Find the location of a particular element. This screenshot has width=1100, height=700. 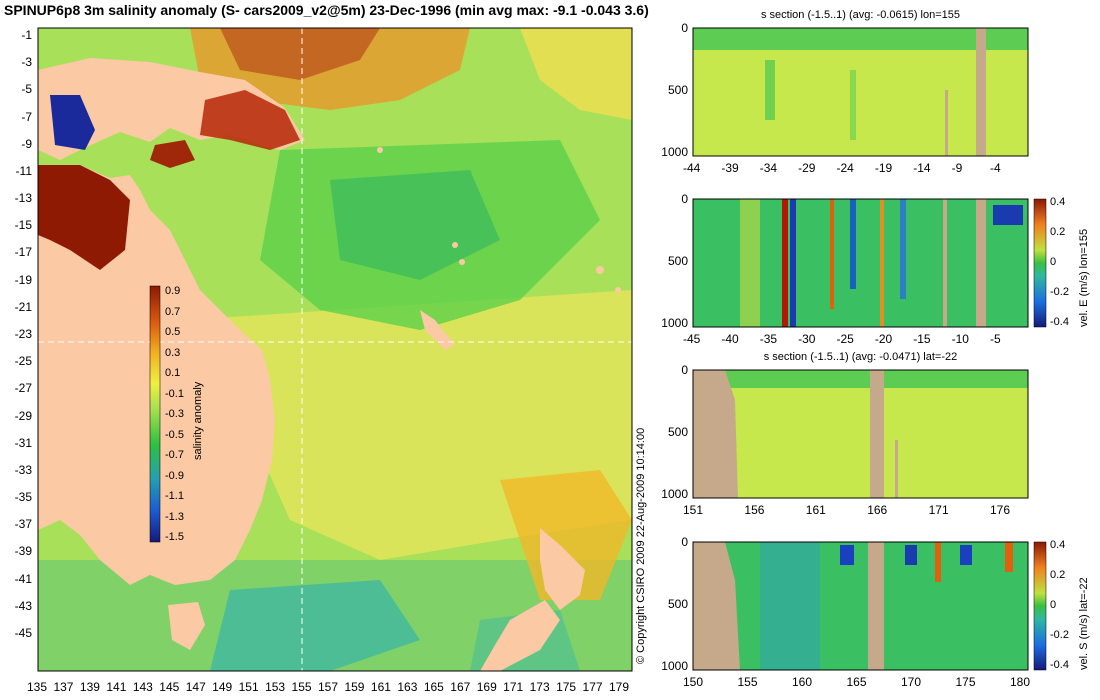

section-x-tick: 156 is located at coordinates (754, 510).